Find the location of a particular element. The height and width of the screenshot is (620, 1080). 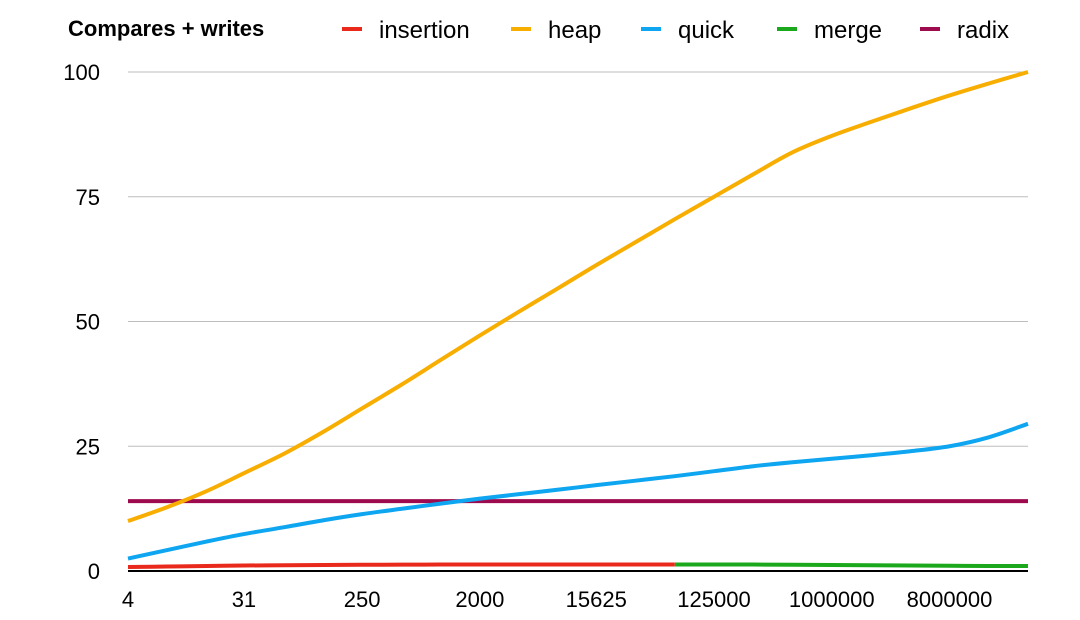

legend-item-radix: radix is located at coordinates (964, 30).